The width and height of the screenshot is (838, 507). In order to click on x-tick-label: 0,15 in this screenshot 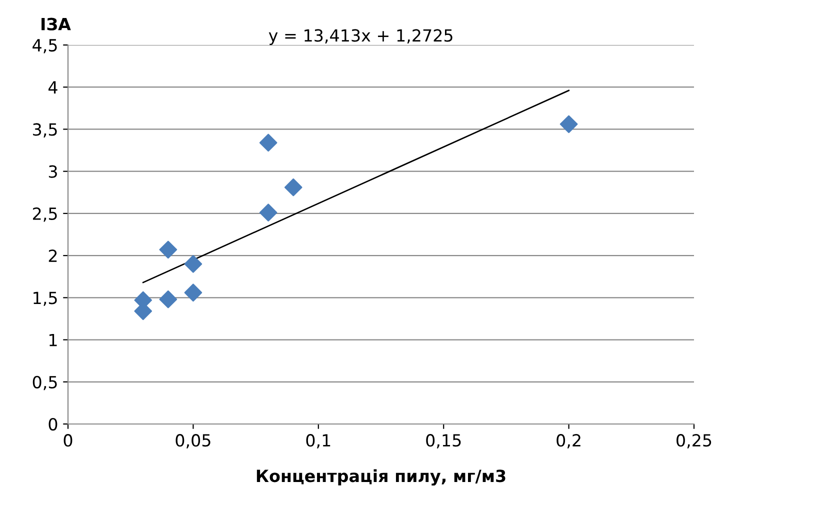, I will do `click(443, 441)`.